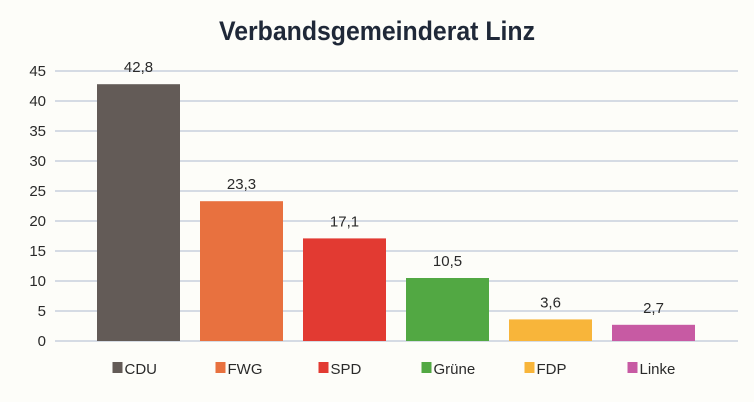 The image size is (754, 402). Describe the element at coordinates (658, 369) in the screenshot. I see `legend-label: Linke` at that location.